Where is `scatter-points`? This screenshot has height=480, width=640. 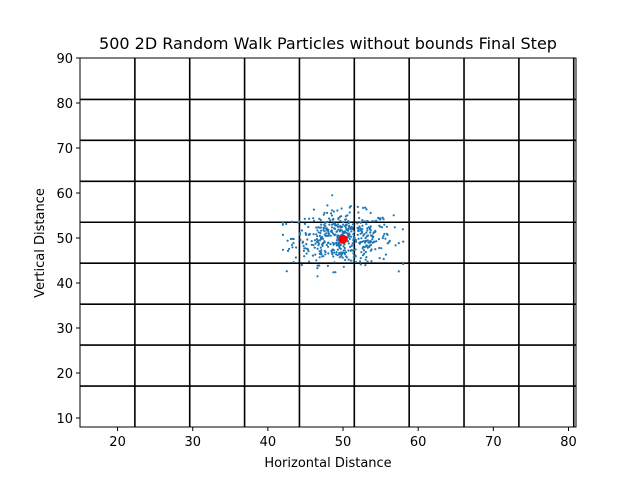
scatter-points is located at coordinates (343, 236).